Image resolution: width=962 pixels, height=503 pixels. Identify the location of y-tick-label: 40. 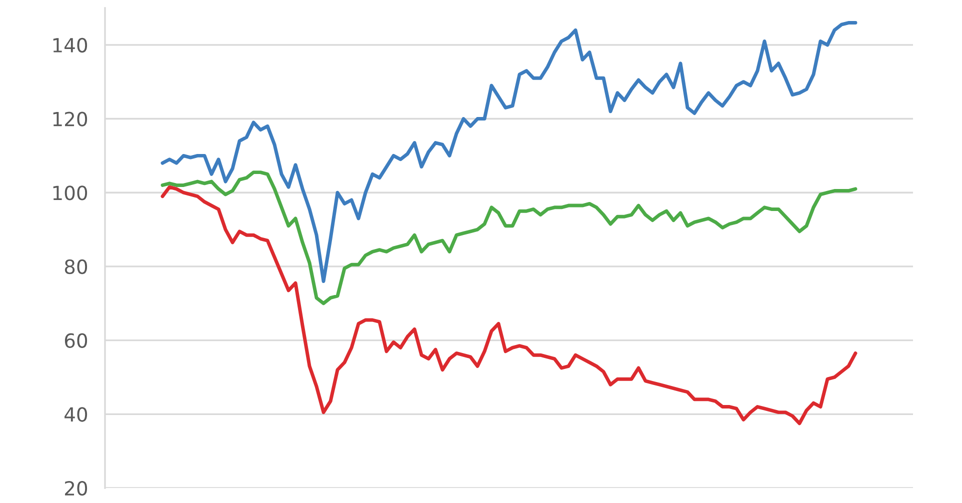
(76, 414).